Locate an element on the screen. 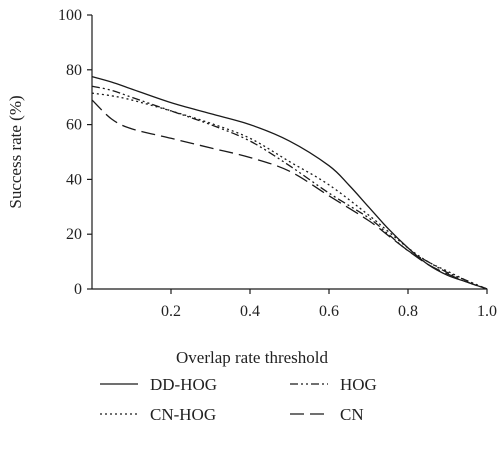 The image size is (500, 456). x-tick-label: 0.8 is located at coordinates (408, 311).